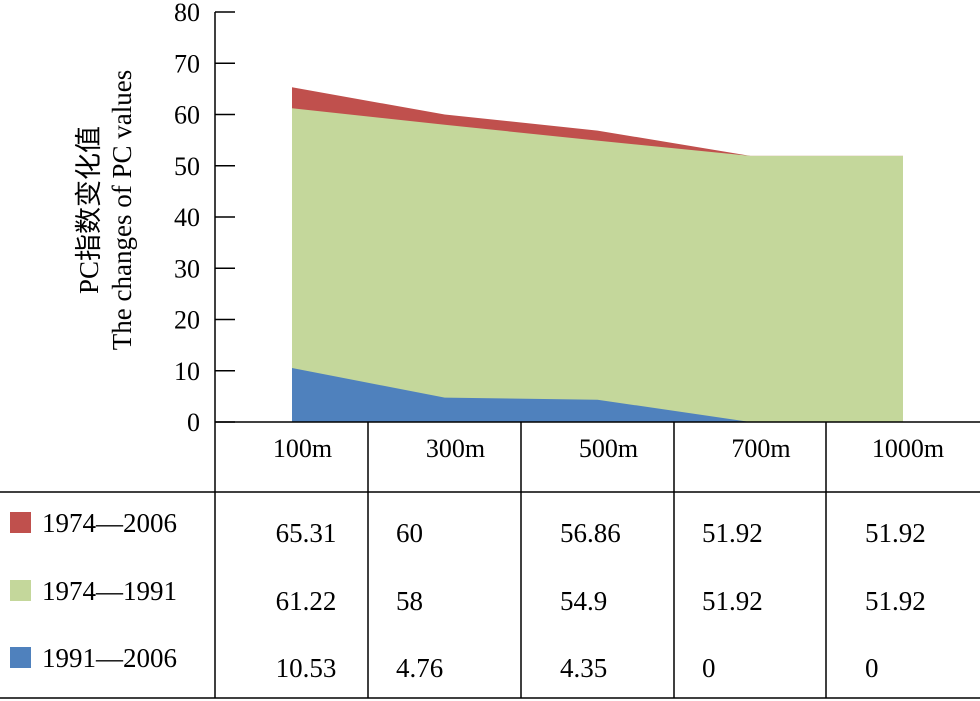 The width and height of the screenshot is (980, 701). What do you see at coordinates (187, 13) in the screenshot?
I see `y-tick-label: 80` at bounding box center [187, 13].